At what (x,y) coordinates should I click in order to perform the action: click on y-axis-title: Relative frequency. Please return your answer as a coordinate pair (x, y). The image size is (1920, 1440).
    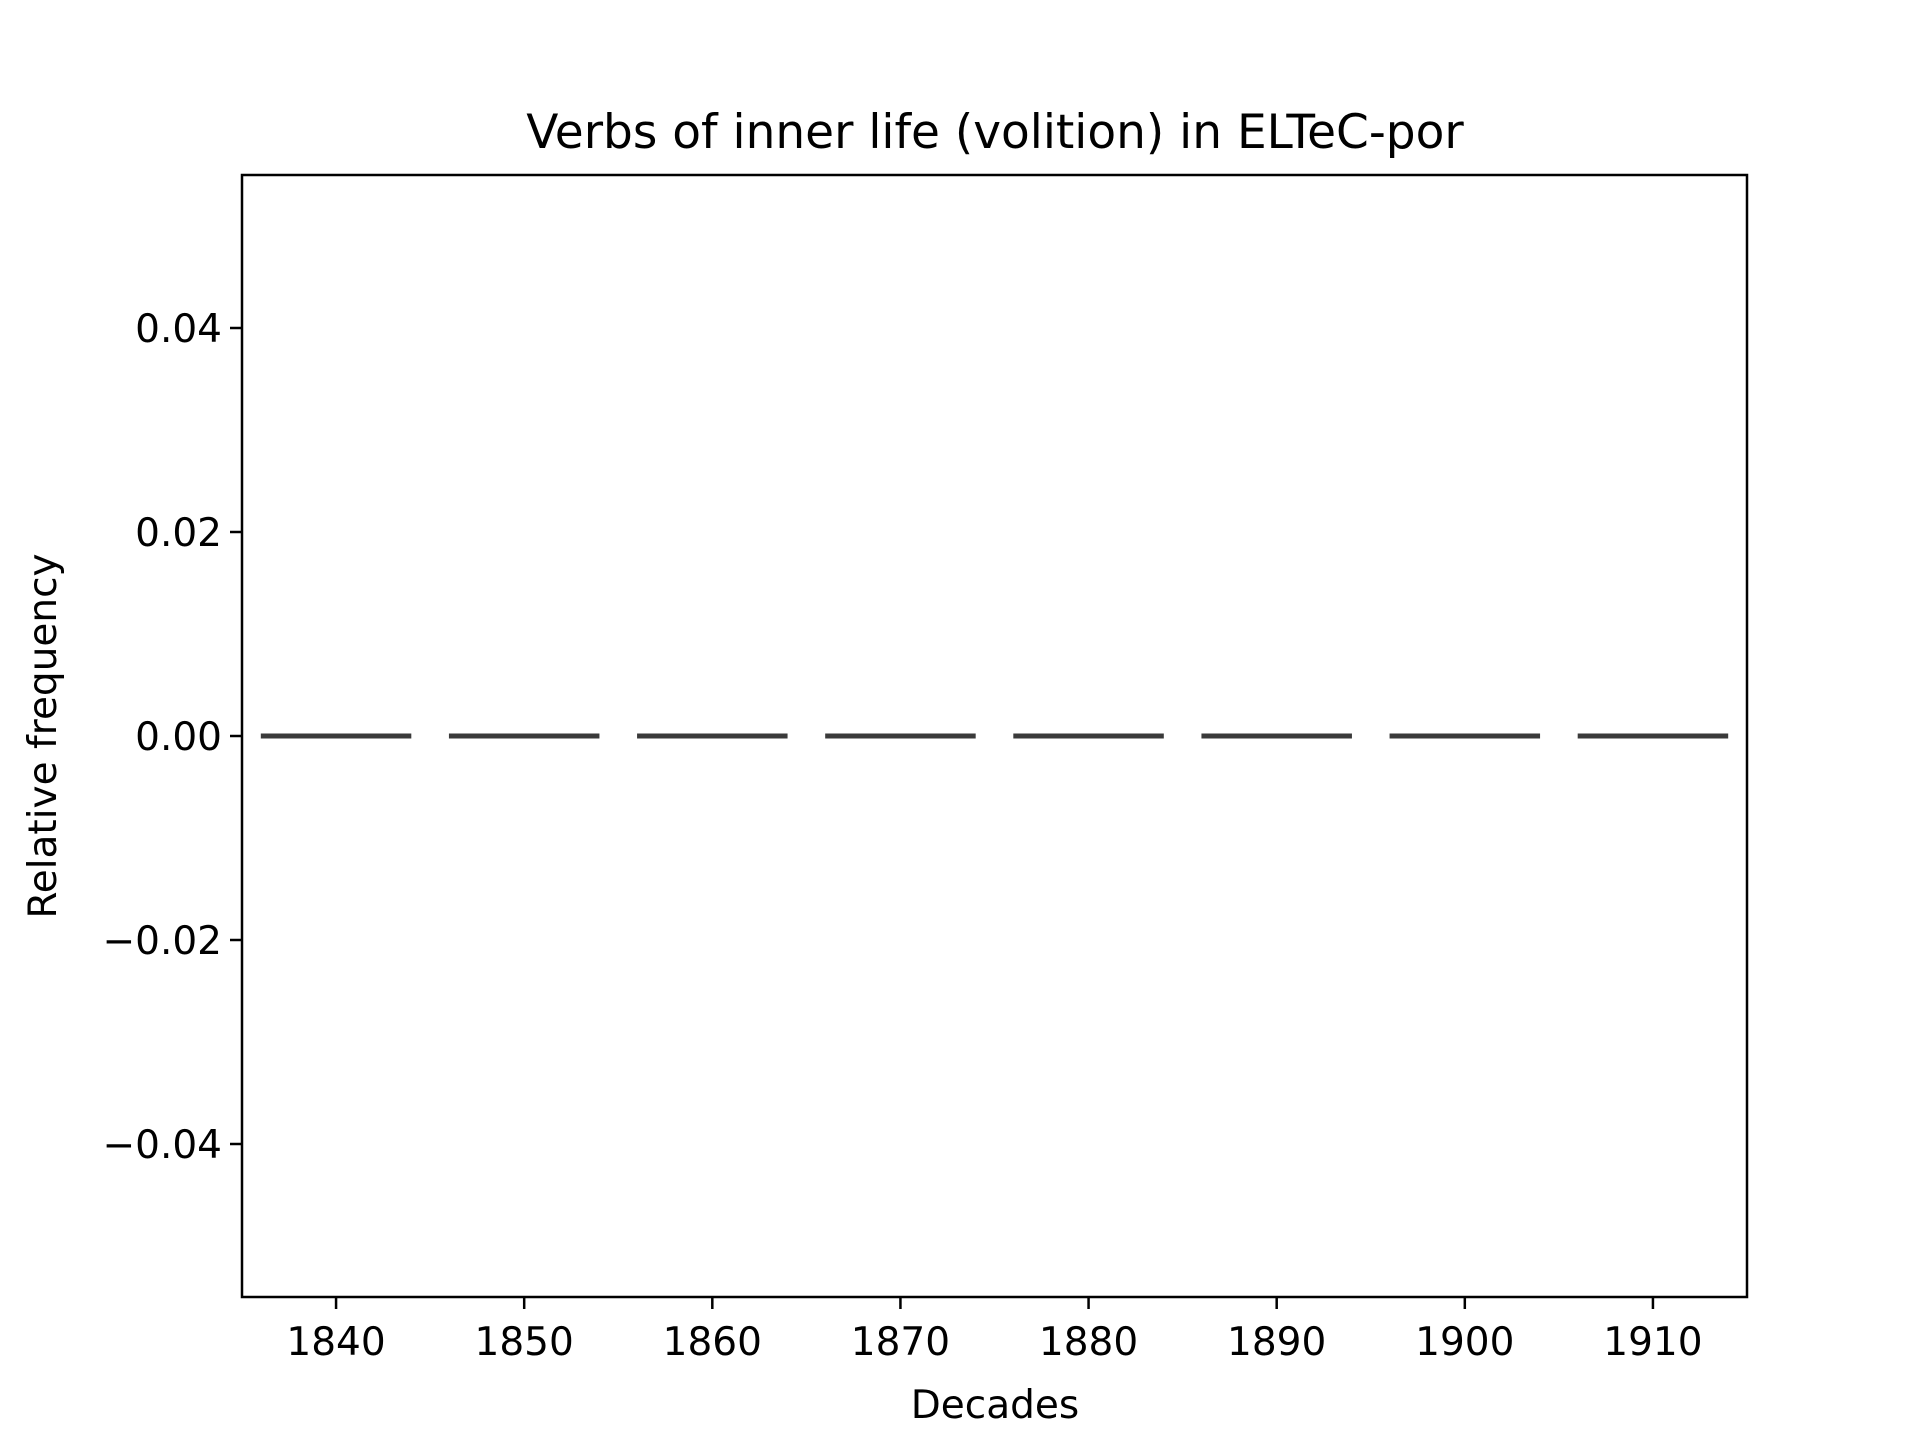
    Looking at the image, I should click on (43, 735).